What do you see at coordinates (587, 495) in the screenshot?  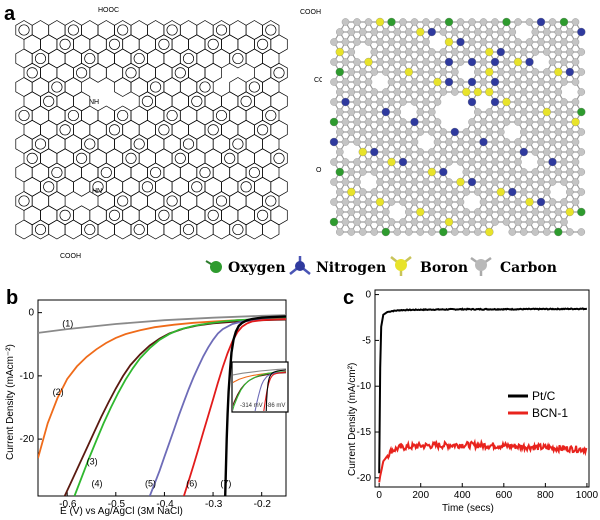 I see `x-tick-label: 1000` at bounding box center [587, 495].